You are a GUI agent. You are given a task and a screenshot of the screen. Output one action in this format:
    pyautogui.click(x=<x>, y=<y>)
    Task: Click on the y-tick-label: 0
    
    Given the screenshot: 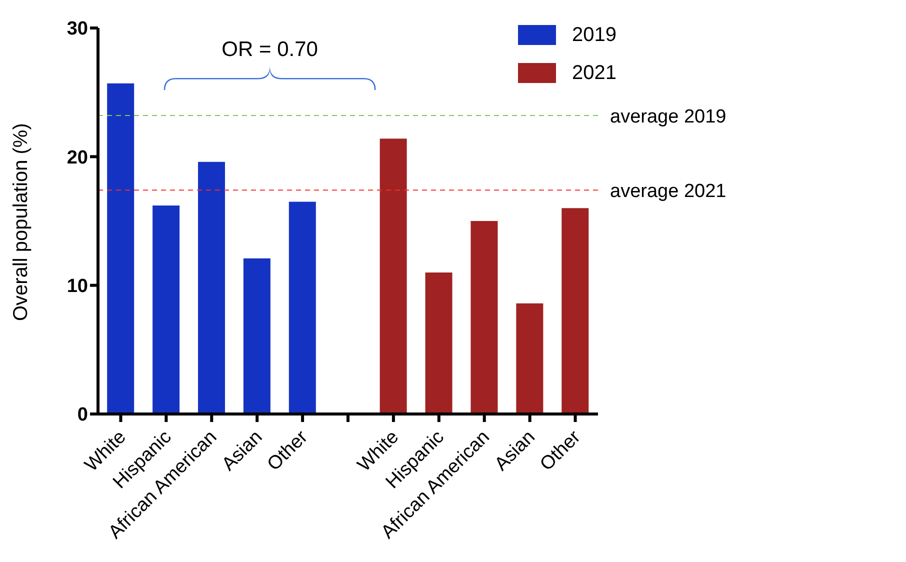 What is the action you would take?
    pyautogui.click(x=82, y=415)
    